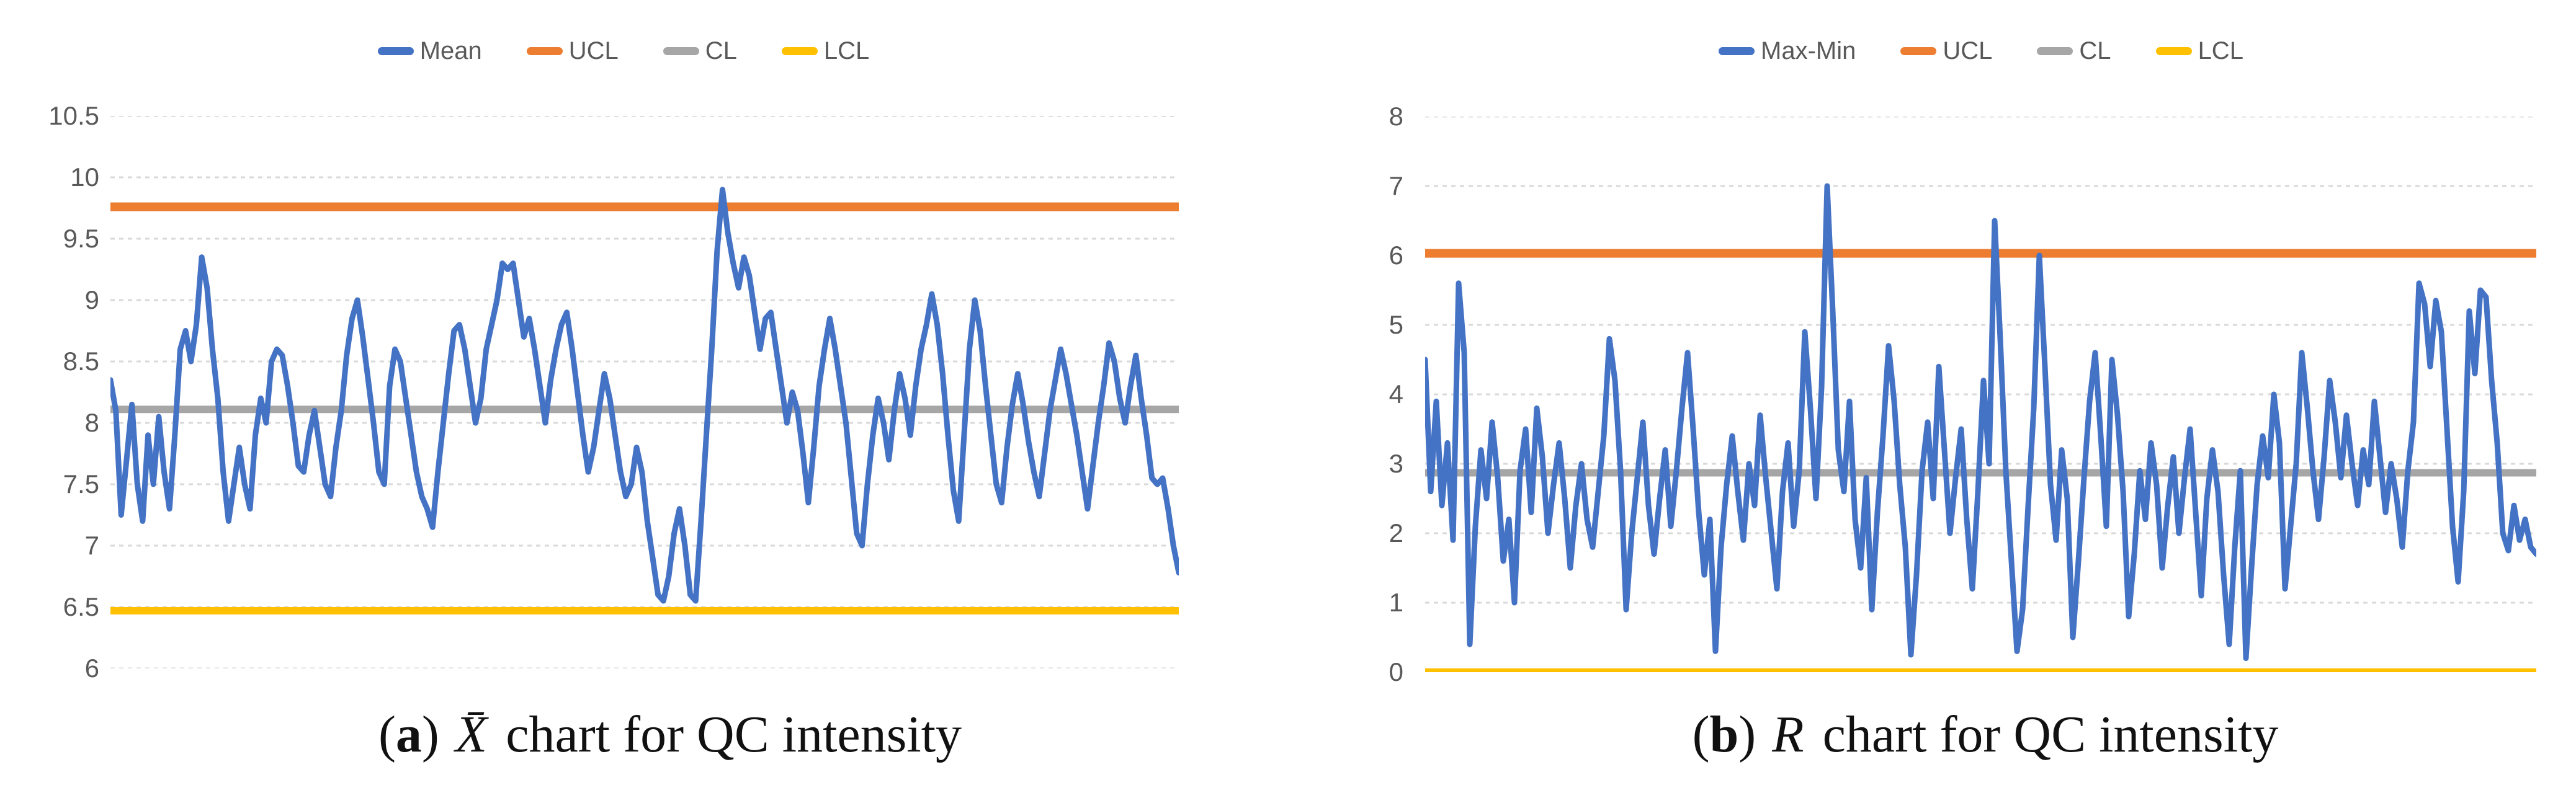 The image size is (2576, 798). Describe the element at coordinates (1396, 533) in the screenshot. I see `y-tick-label: 2` at that location.